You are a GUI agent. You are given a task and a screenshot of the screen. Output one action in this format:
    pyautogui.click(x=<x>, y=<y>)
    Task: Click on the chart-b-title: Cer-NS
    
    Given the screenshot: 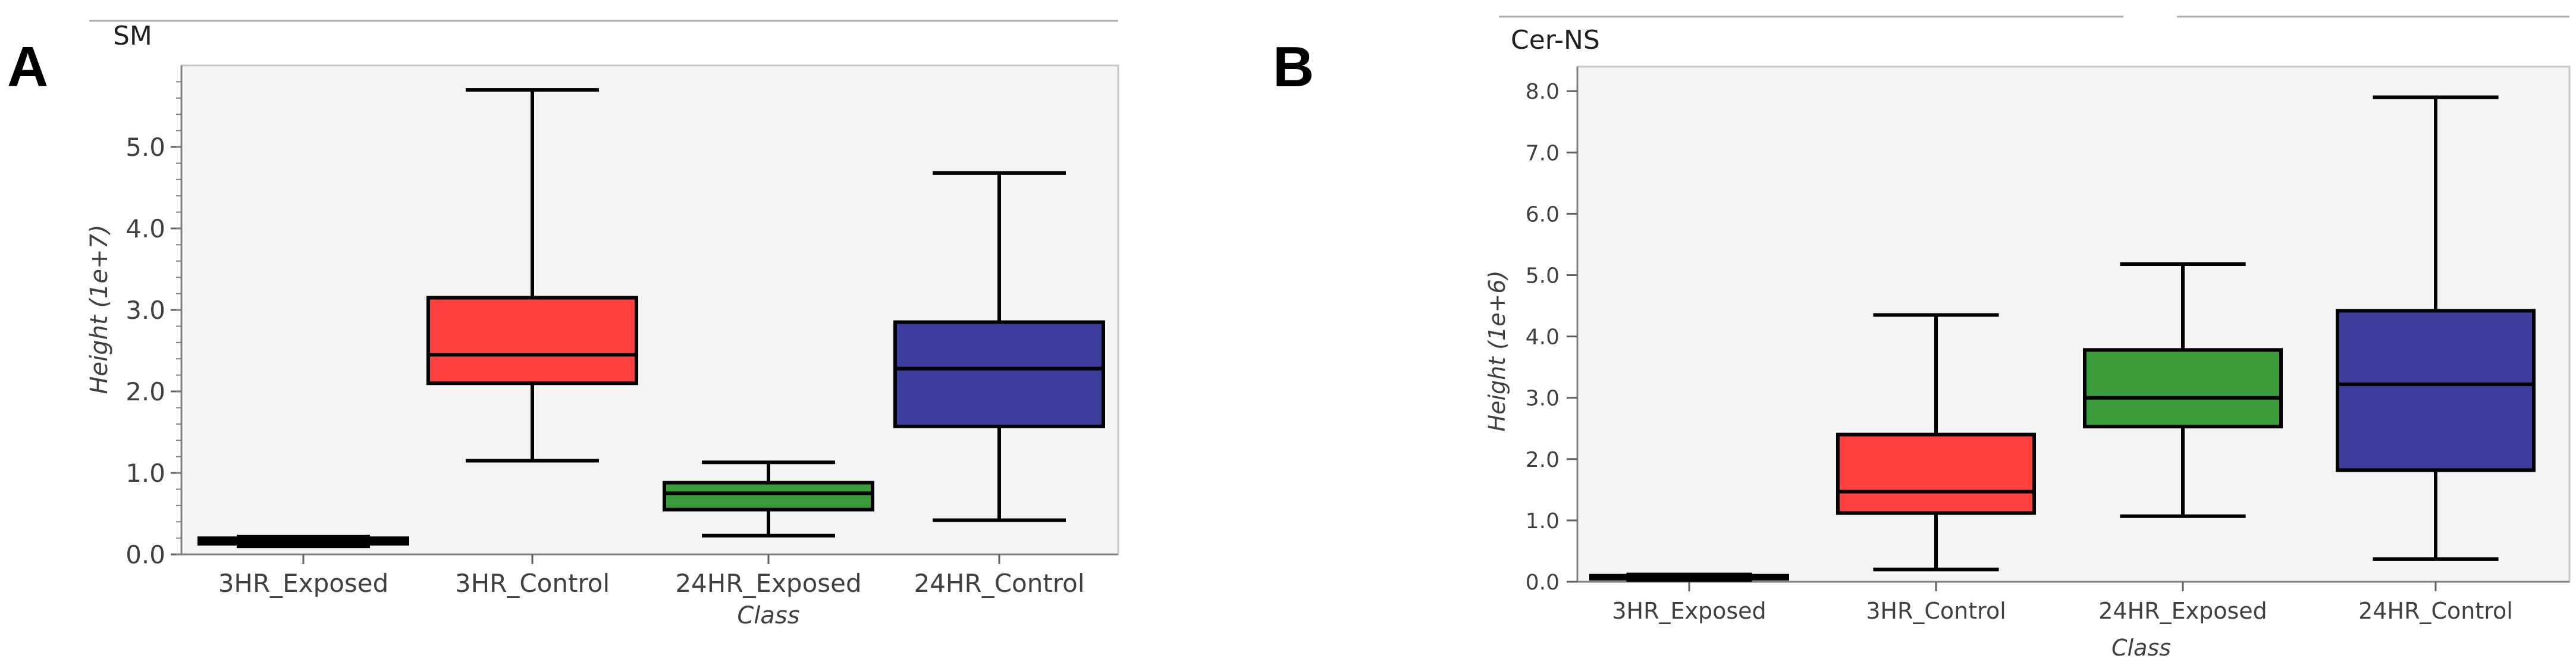 What is the action you would take?
    pyautogui.click(x=1555, y=40)
    